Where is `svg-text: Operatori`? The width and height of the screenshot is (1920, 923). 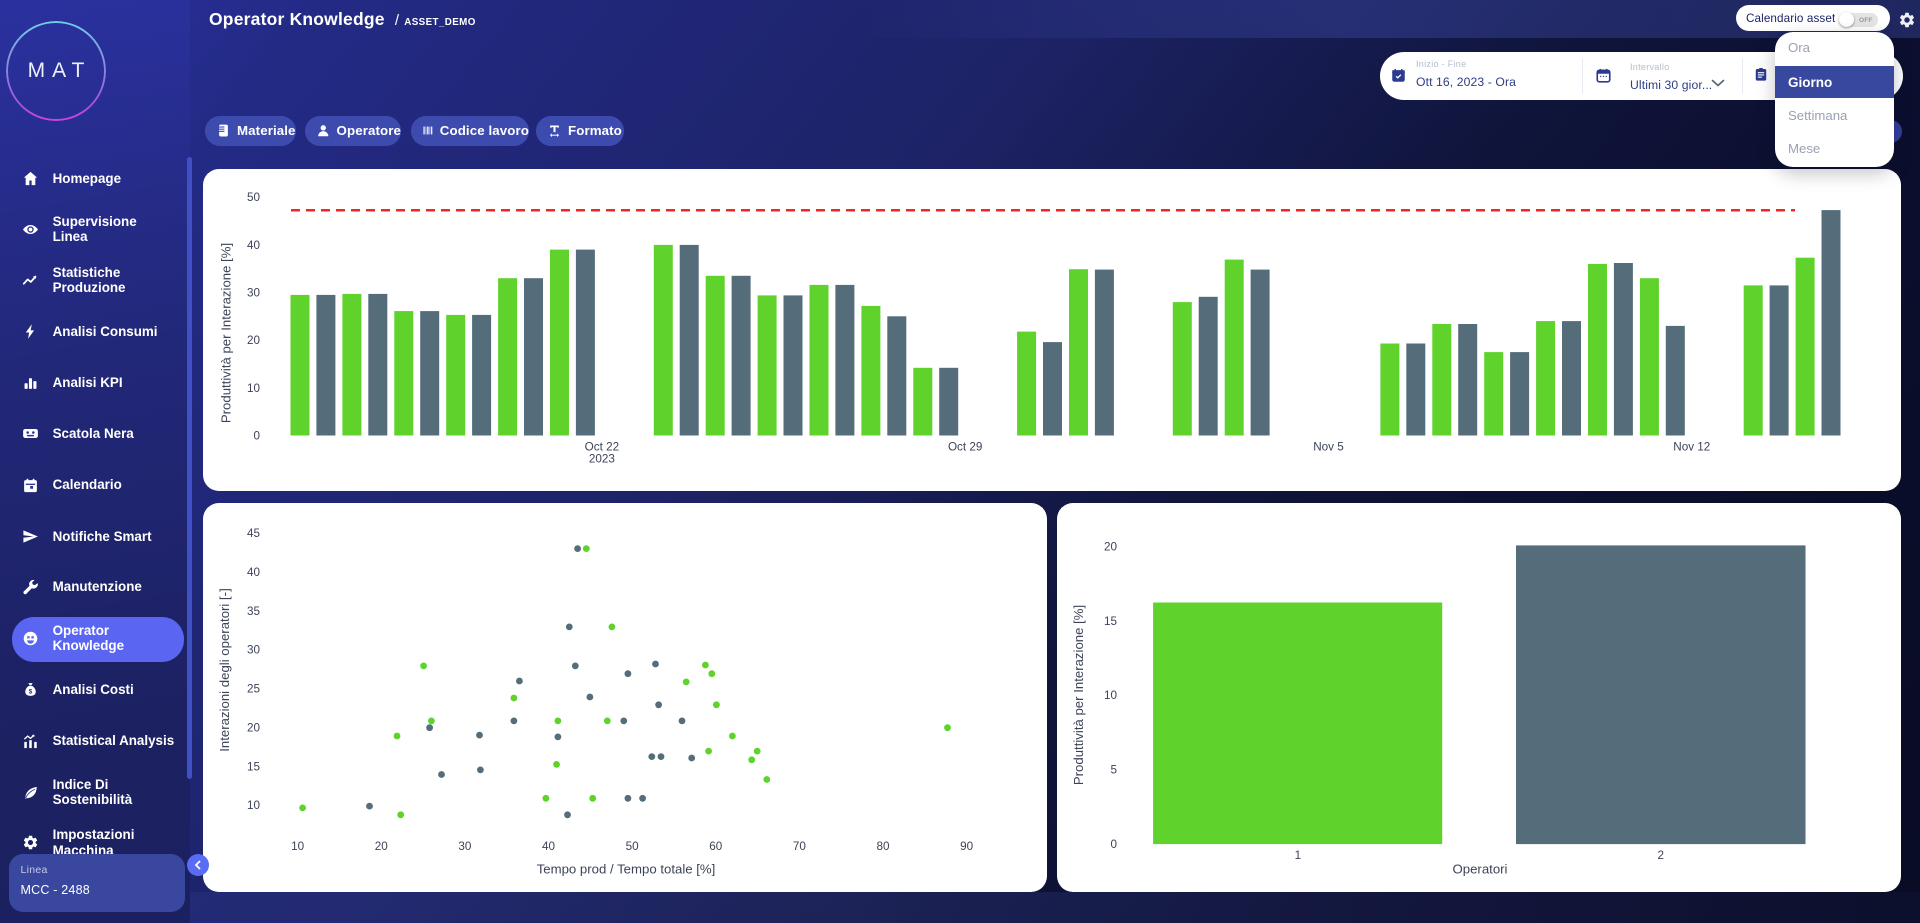 svg-text: Operatori is located at coordinates (1480, 869).